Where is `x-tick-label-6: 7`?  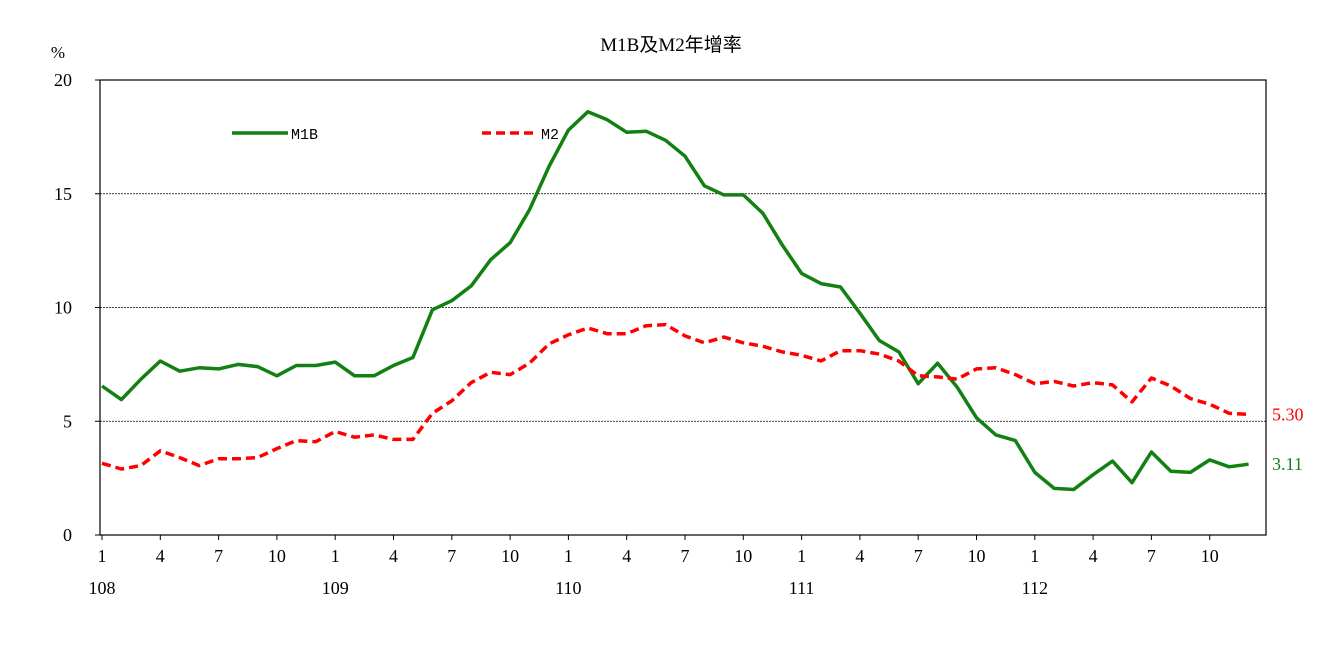
x-tick-label-6: 7 is located at coordinates (451, 556).